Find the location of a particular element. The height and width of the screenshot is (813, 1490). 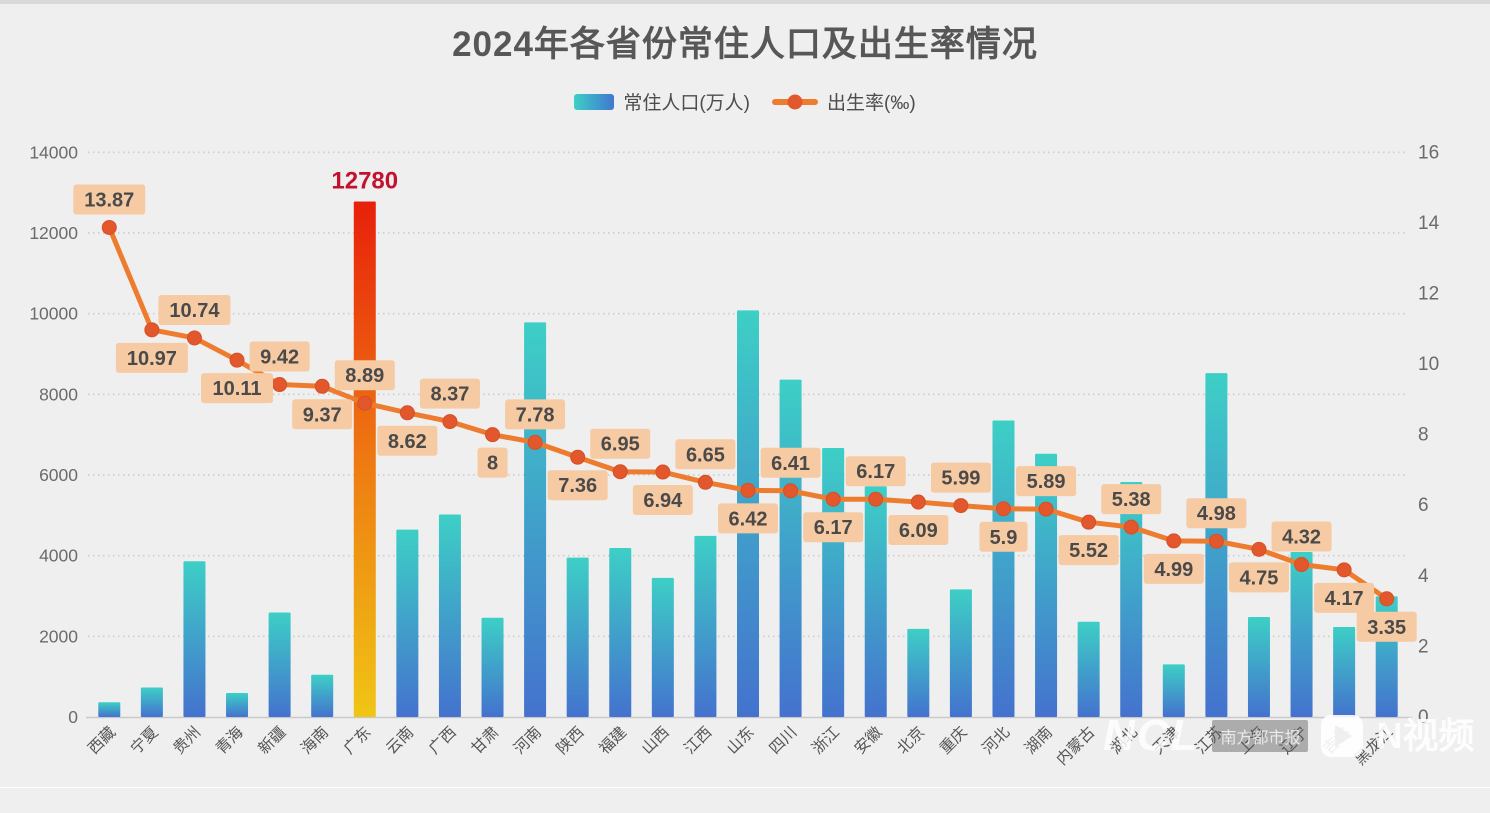

legend-item-birthrate: 出生率(‰) is located at coordinates (844, 101).